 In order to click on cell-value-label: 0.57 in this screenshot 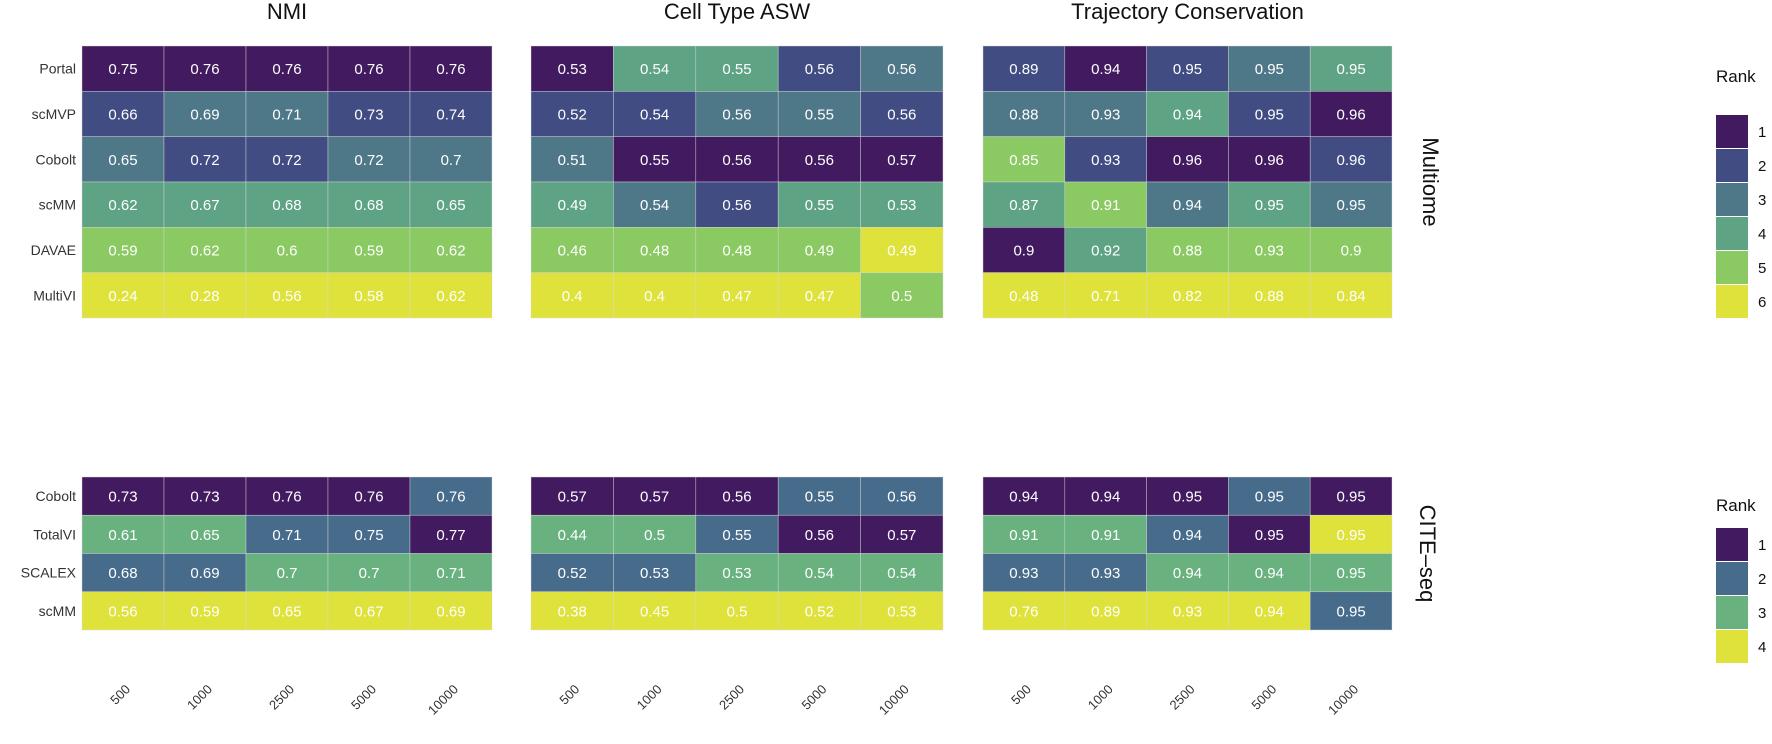, I will do `click(572, 497)`.